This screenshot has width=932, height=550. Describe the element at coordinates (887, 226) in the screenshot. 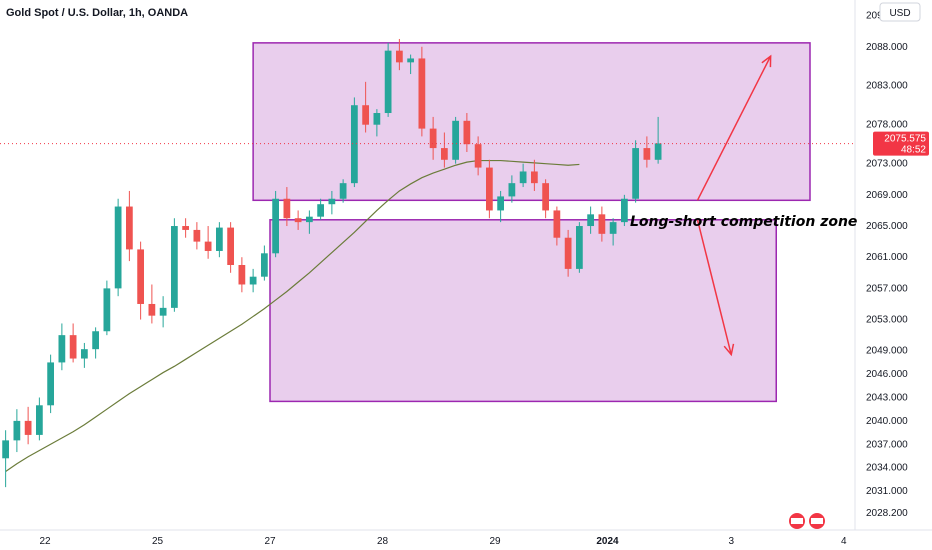

I see `price-tick-label: 2065.000` at that location.